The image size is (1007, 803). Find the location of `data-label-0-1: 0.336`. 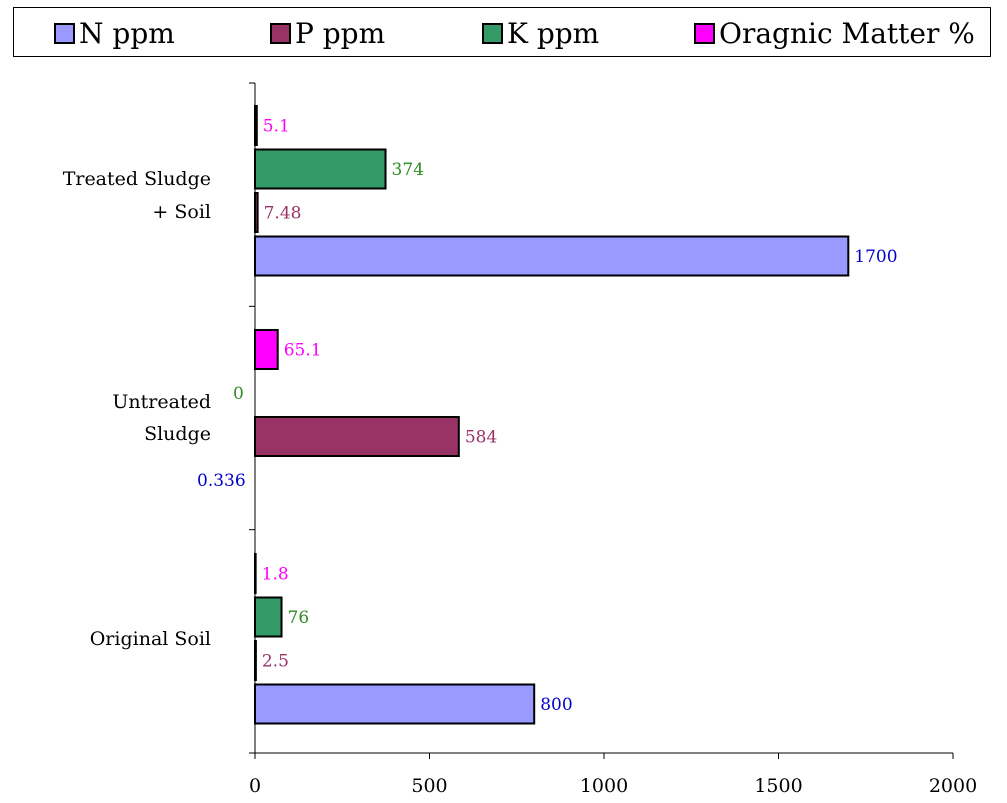

data-label-0-1: 0.336 is located at coordinates (221, 481).